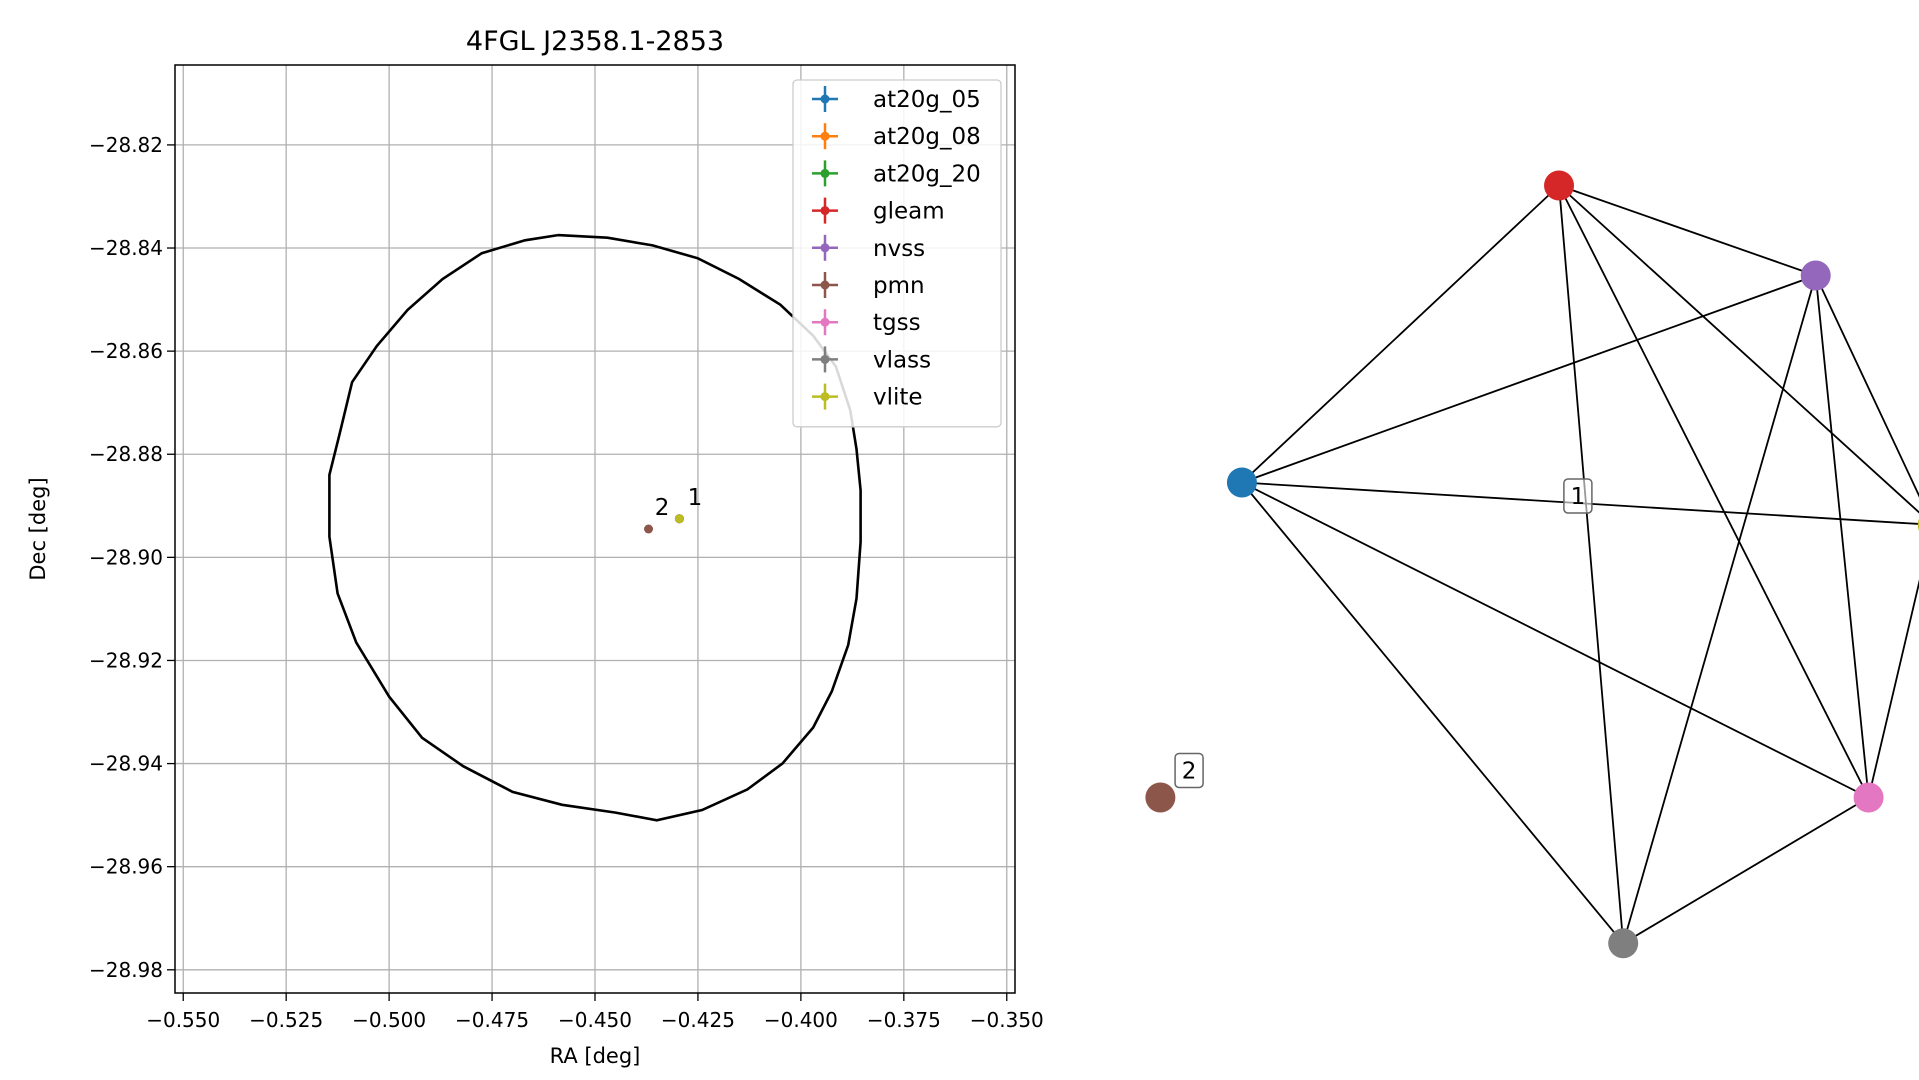  I want to click on x-axis-label: RA [deg], so click(595, 1056).